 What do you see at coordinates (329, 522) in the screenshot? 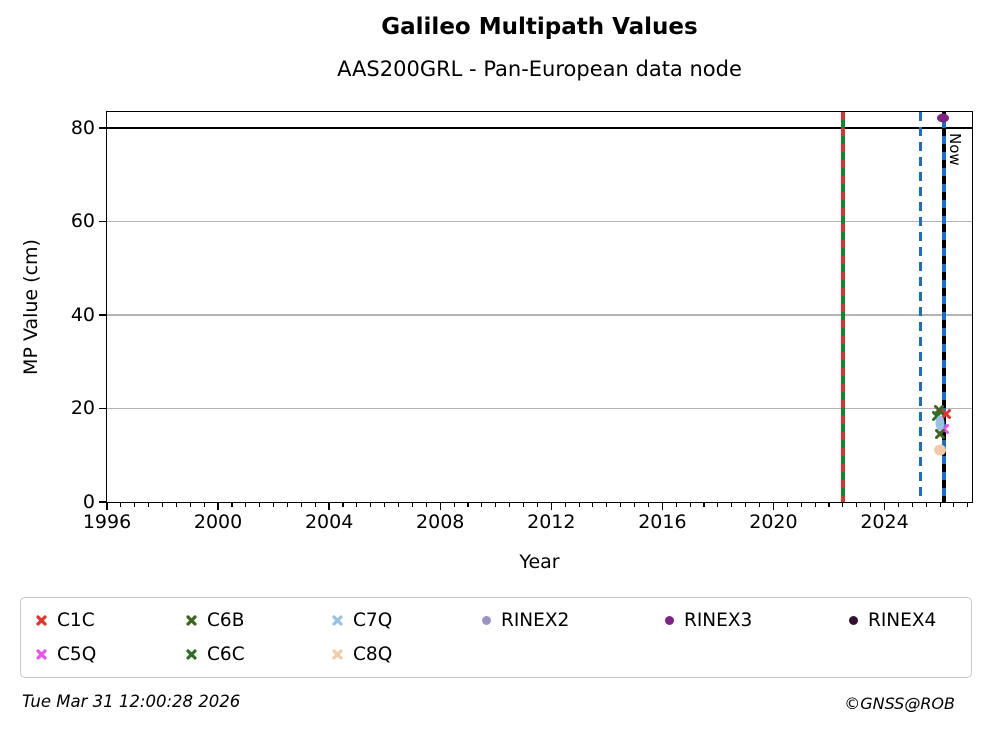
I see `x-tick-label-2004: 2004` at bounding box center [329, 522].